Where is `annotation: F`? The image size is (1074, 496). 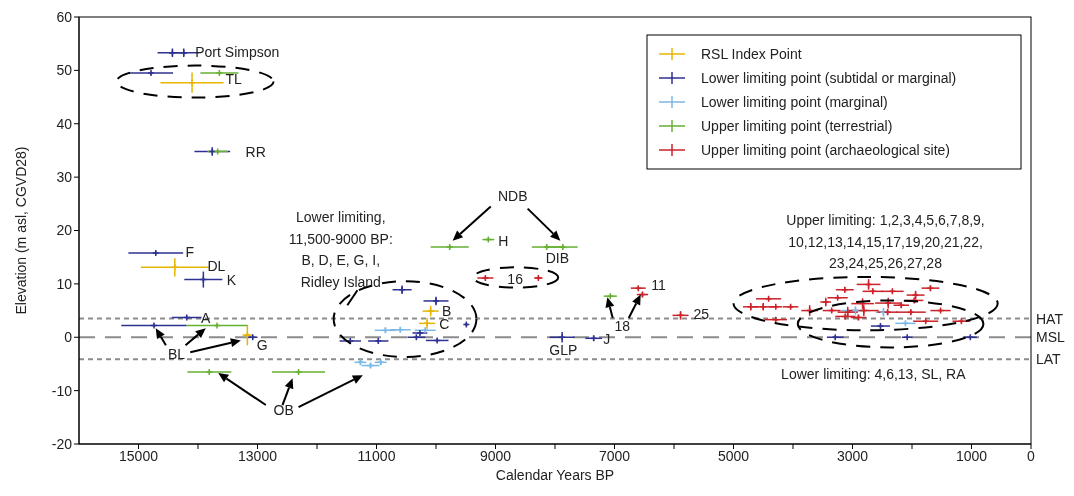 annotation: F is located at coordinates (189, 252).